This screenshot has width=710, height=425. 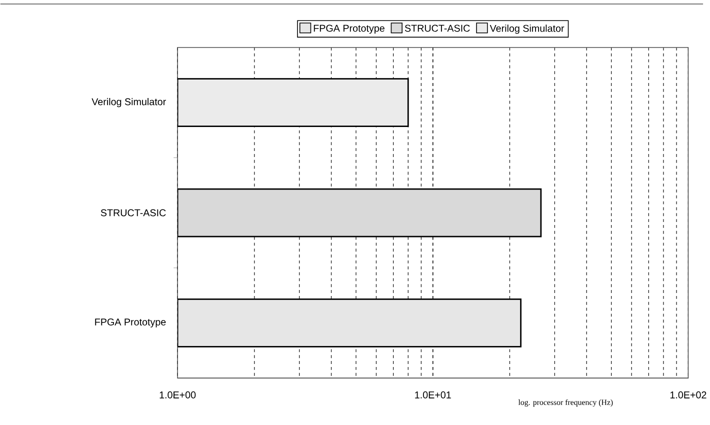 What do you see at coordinates (433, 395) in the screenshot?
I see `x-tick-label: 1.0E+01` at bounding box center [433, 395].